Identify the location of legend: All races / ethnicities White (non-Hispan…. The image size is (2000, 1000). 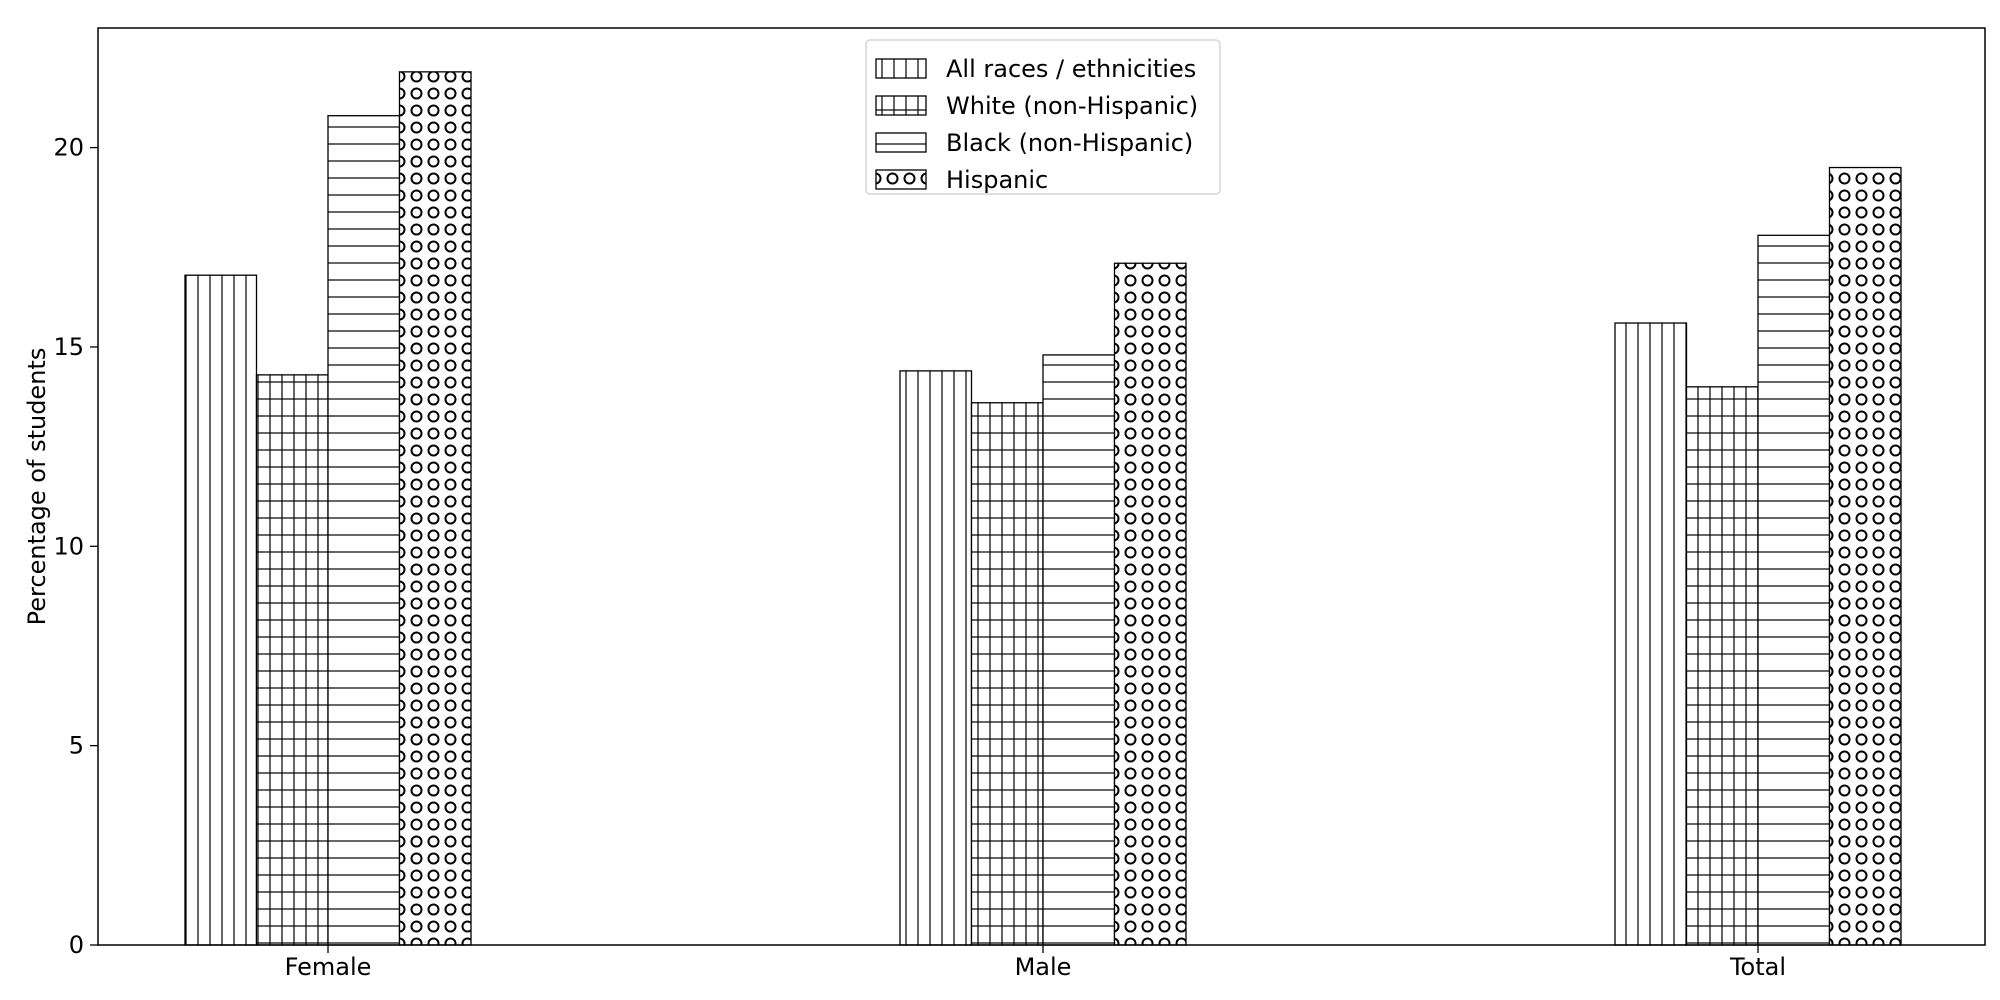
(1043, 117).